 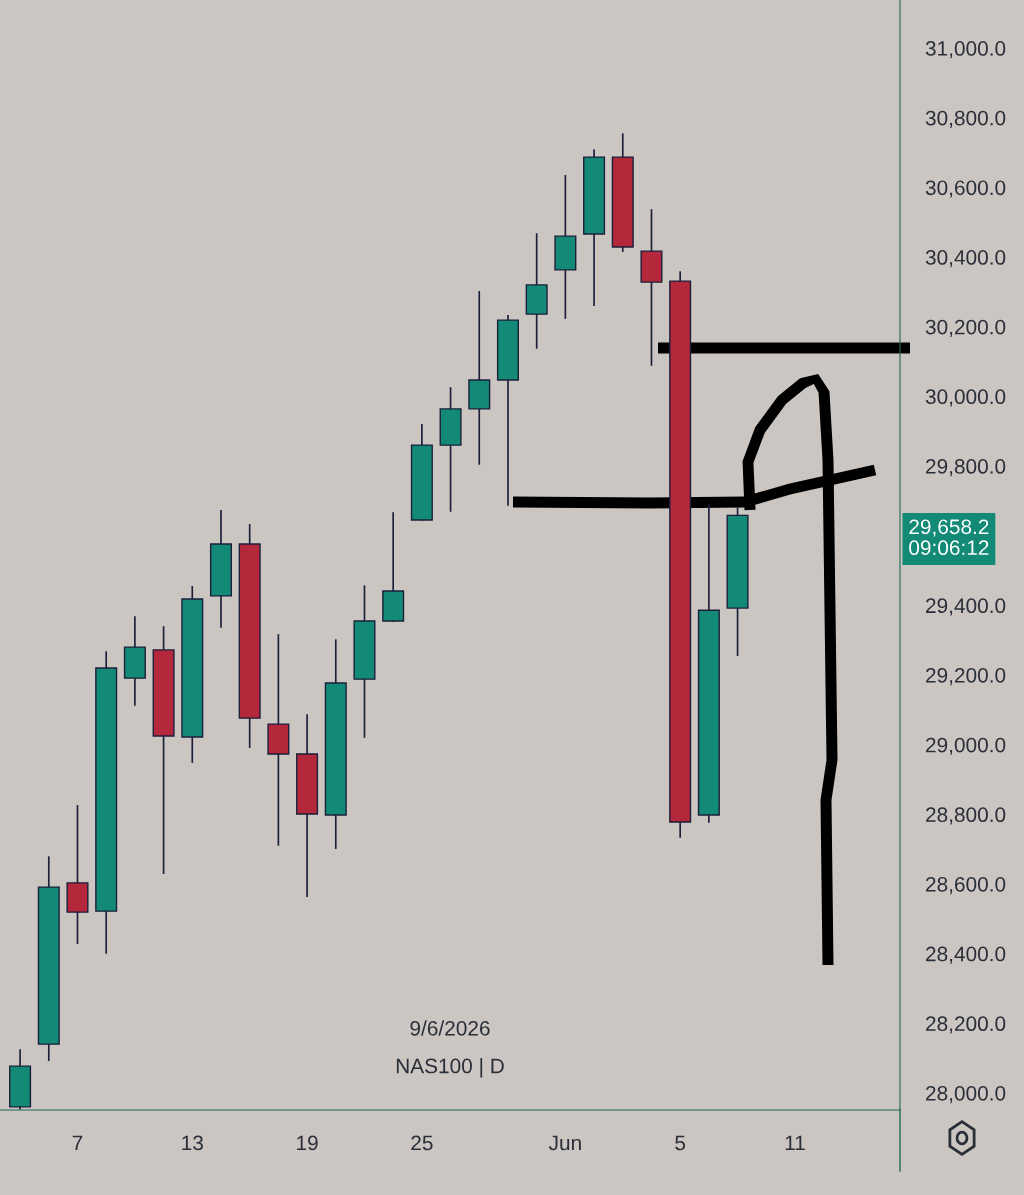 What do you see at coordinates (965, 328) in the screenshot?
I see `y-tick-label: 30,200.0` at bounding box center [965, 328].